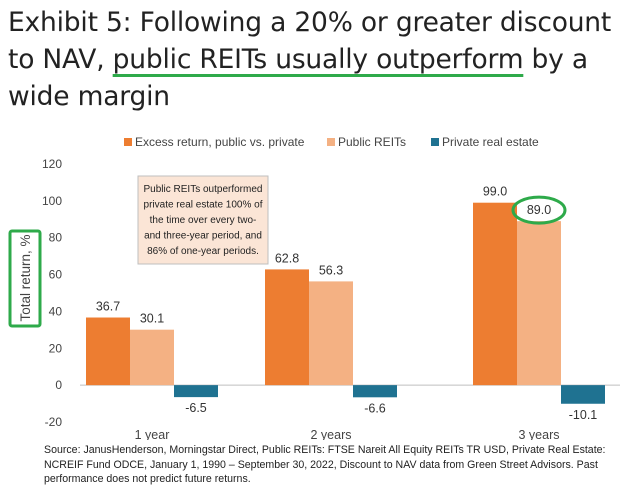 This screenshot has height=488, width=640. I want to click on data-label: 36.7, so click(108, 307).